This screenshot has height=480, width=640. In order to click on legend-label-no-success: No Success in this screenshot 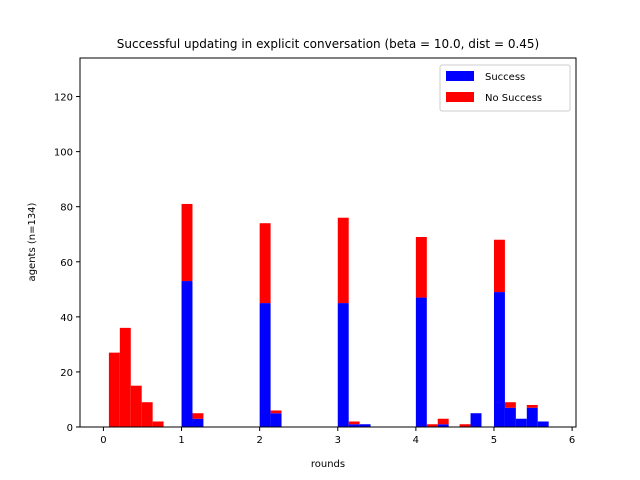, I will do `click(513, 98)`.